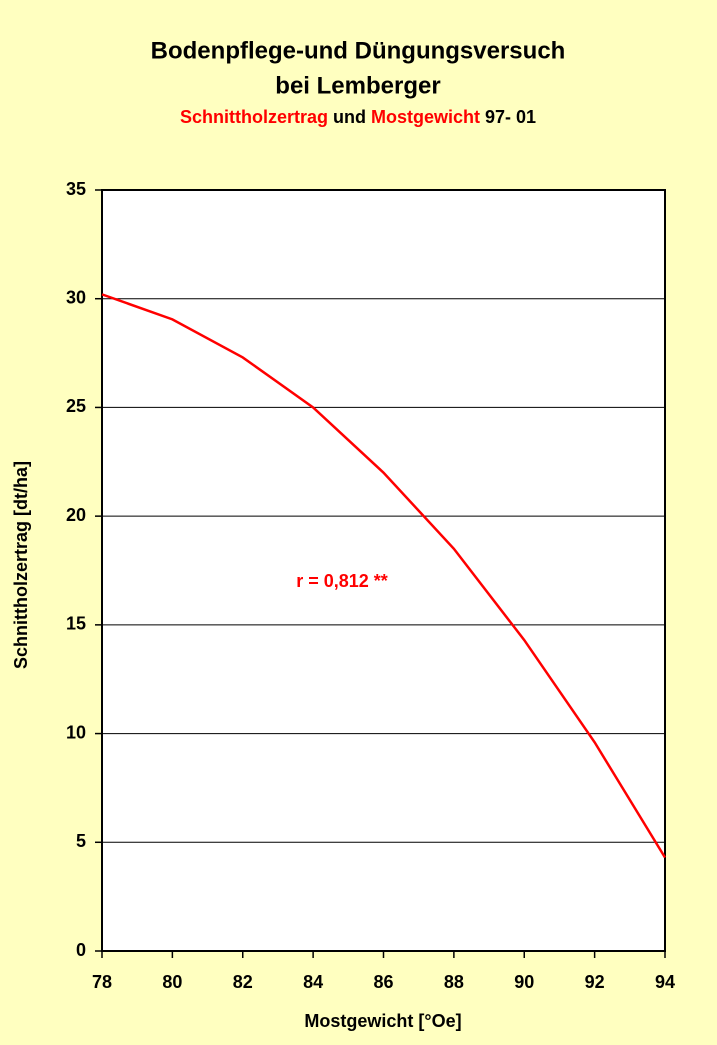 This screenshot has height=1045, width=717. Describe the element at coordinates (254, 117) in the screenshot. I see `subtitle-part: Schnittholzertrag` at that location.